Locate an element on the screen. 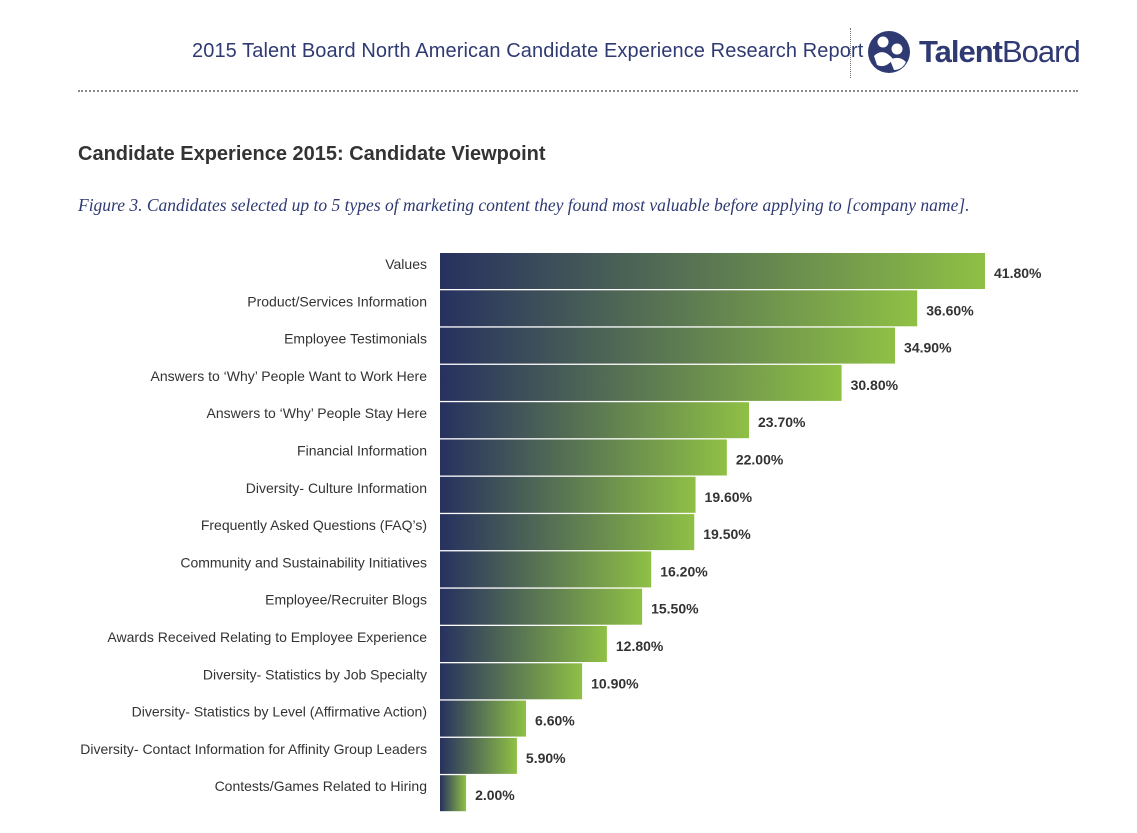 The image size is (1137, 833). category-label: Employee/Recruiter Blogs is located at coordinates (346, 600).